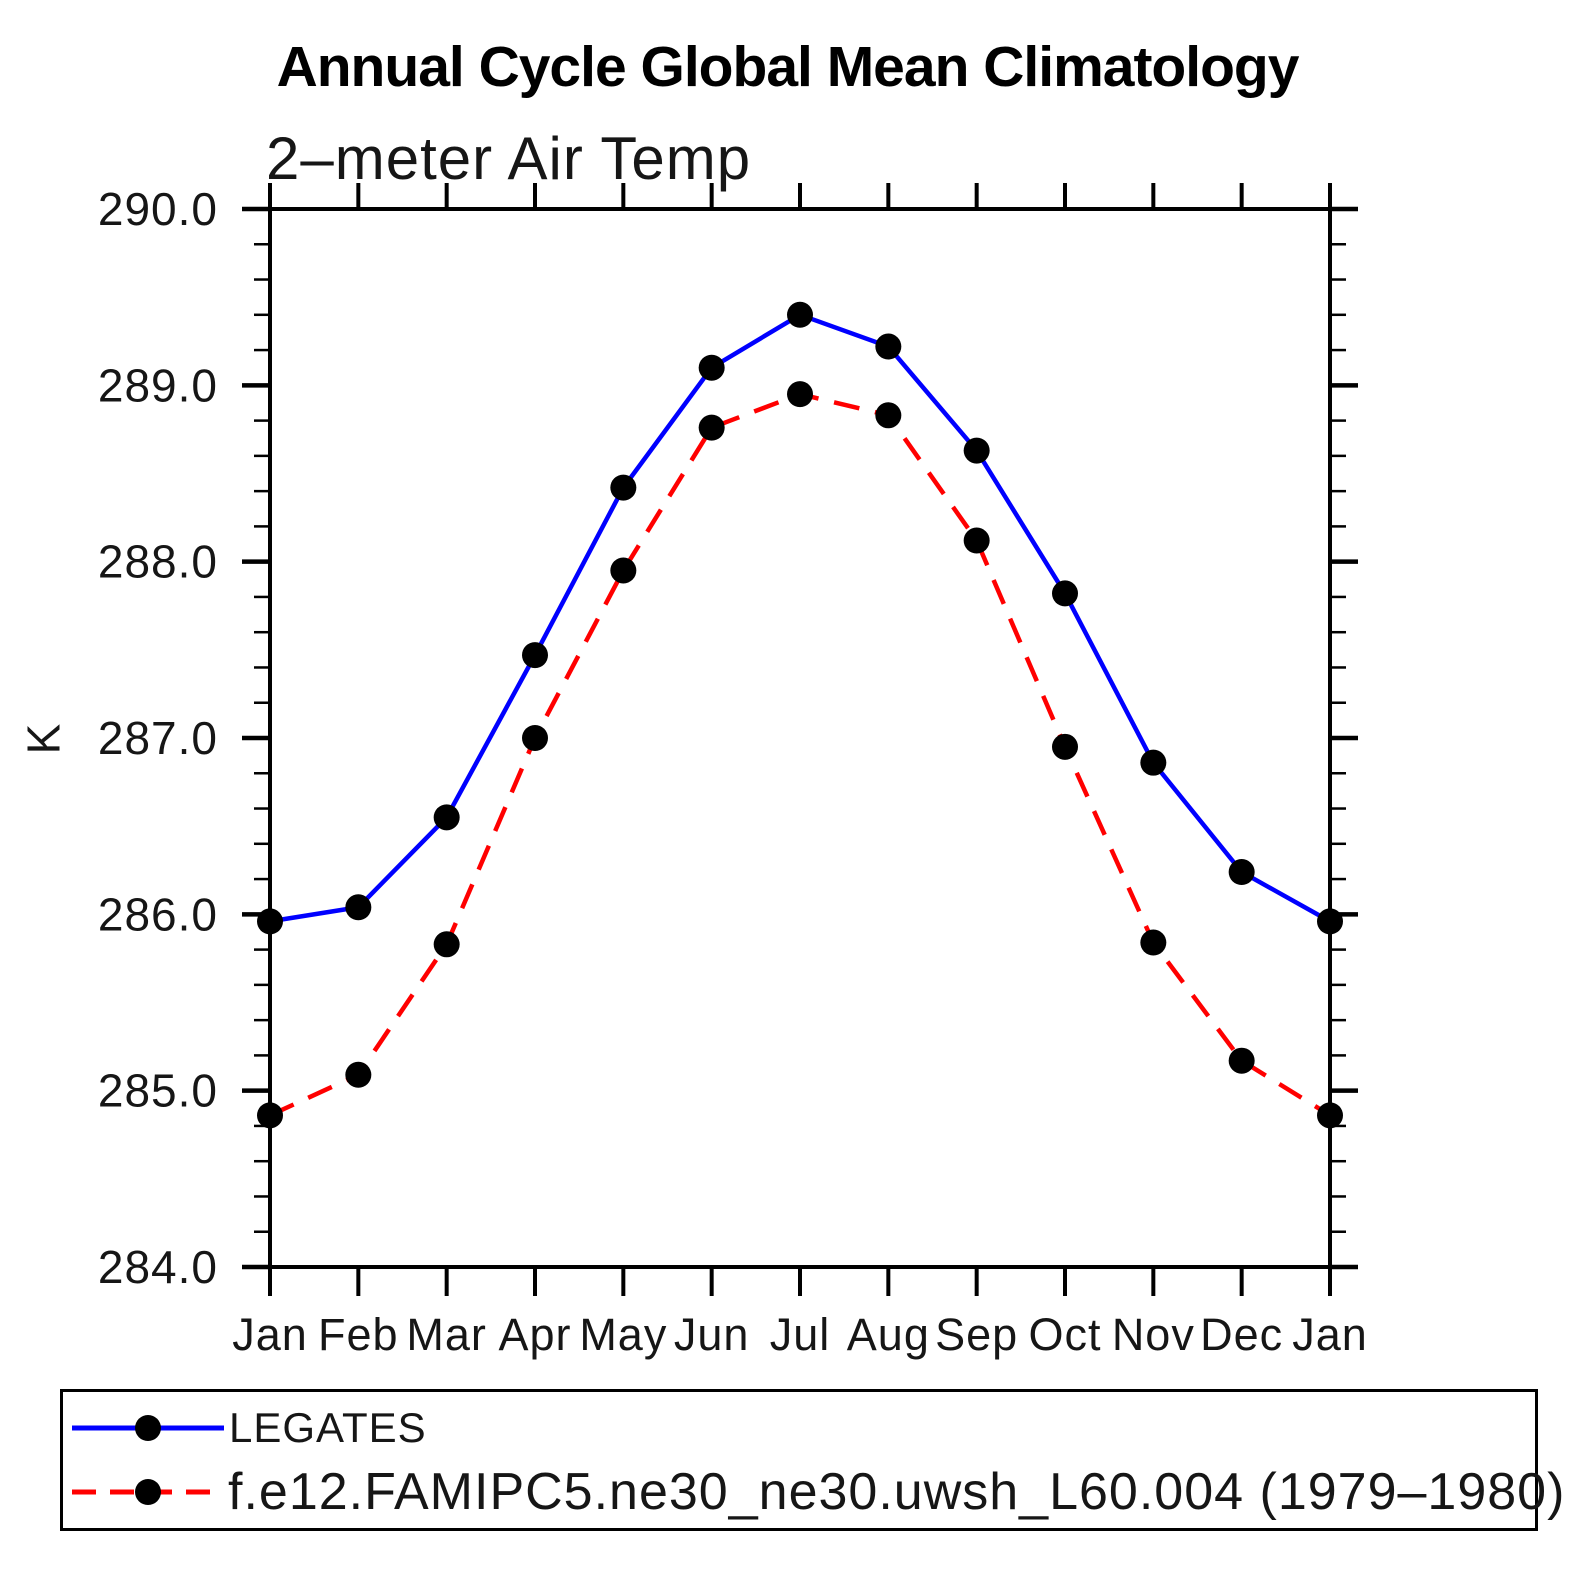  Describe the element at coordinates (1153, 1334) in the screenshot. I see `x-tick-label: Nov` at that location.